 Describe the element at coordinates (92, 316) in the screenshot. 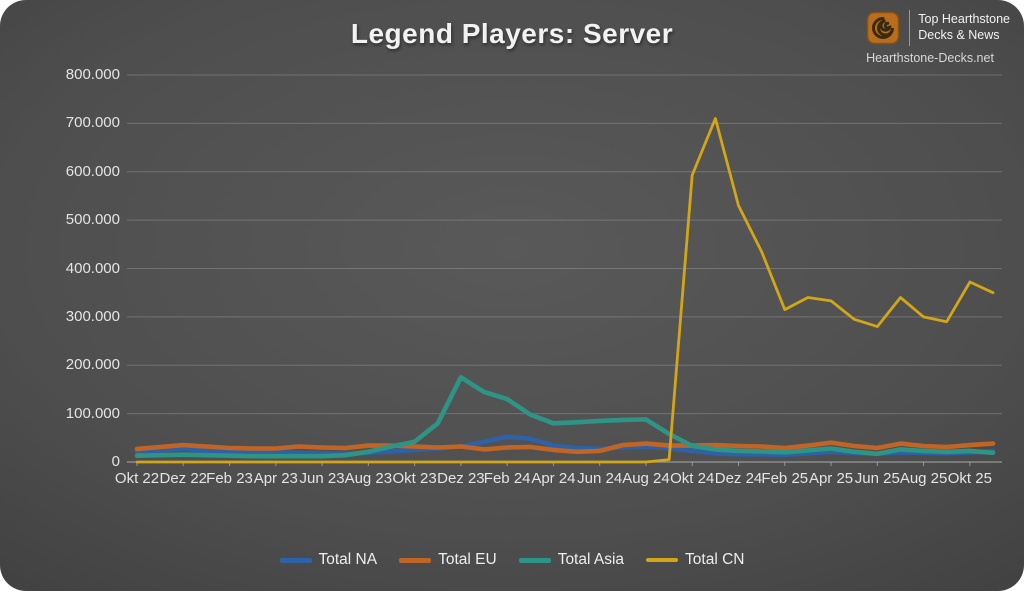

I see `y-tick-label: 300.000` at that location.